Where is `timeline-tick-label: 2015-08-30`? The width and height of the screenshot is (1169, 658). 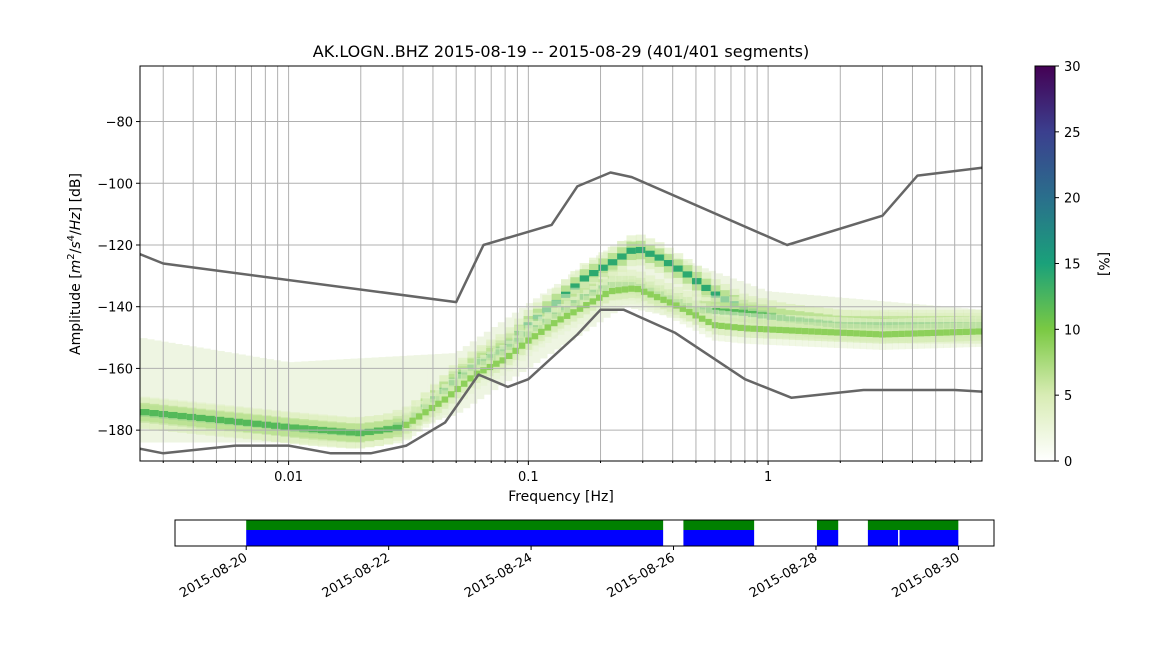 timeline-tick-label: 2015-08-30 is located at coordinates (925, 575).